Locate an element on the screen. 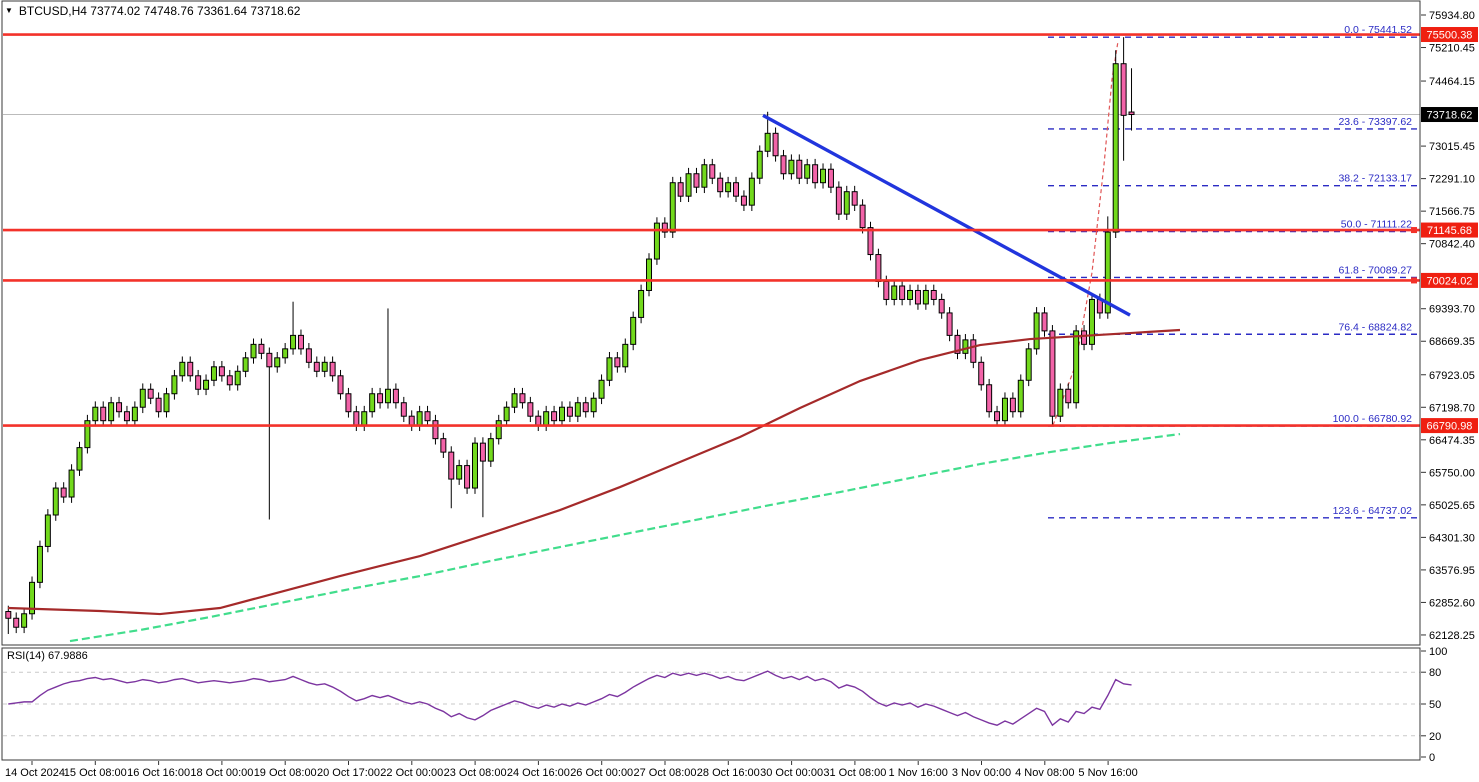 This screenshot has height=782, width=1479. y-axis-tick-label: 69393.70 is located at coordinates (1452, 310).